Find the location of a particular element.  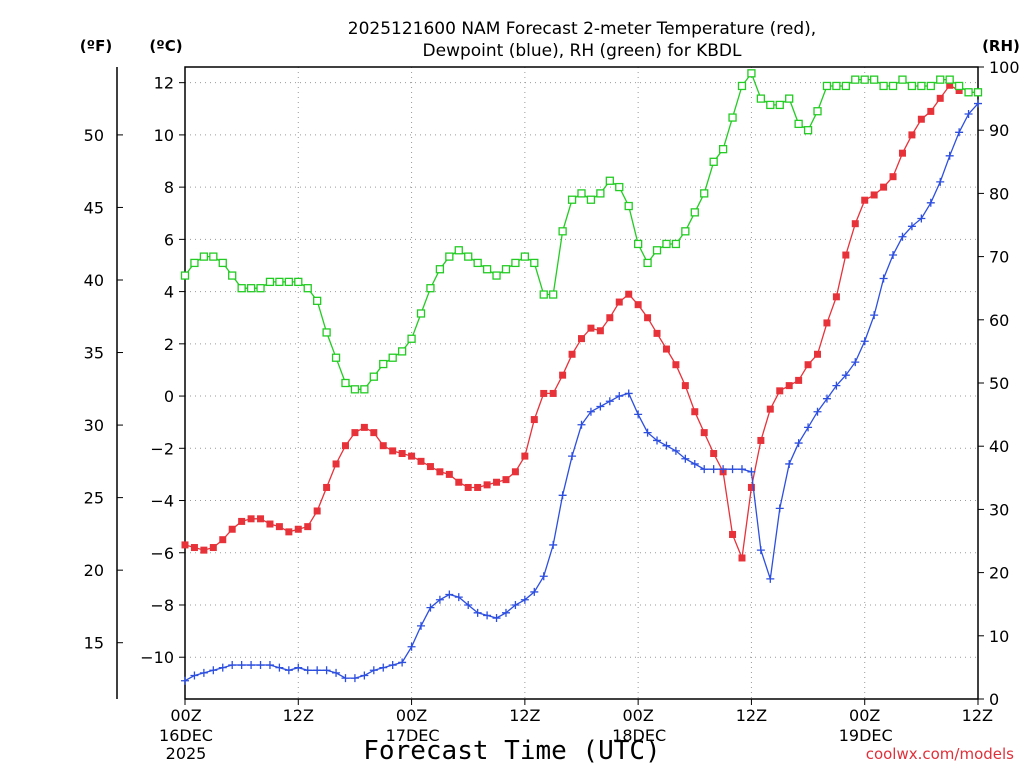

rh-tick-label: 100 is located at coordinates (1004, 67).